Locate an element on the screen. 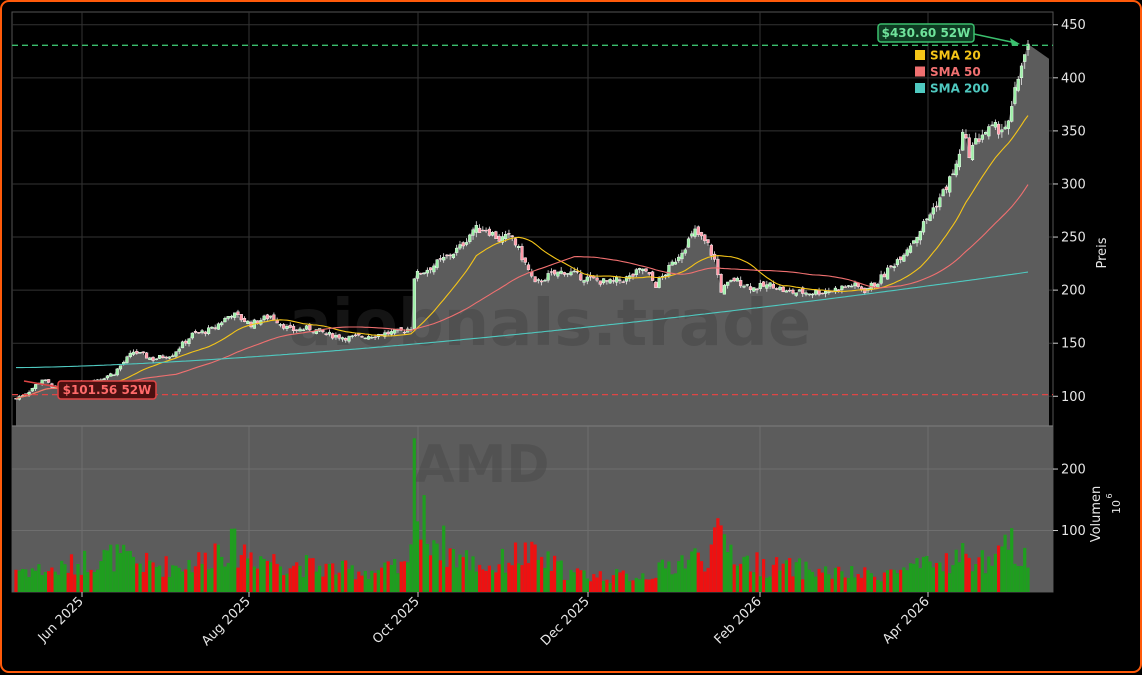 The width and height of the screenshot is (1142, 675). high-52w-arrow is located at coordinates (995, 38).